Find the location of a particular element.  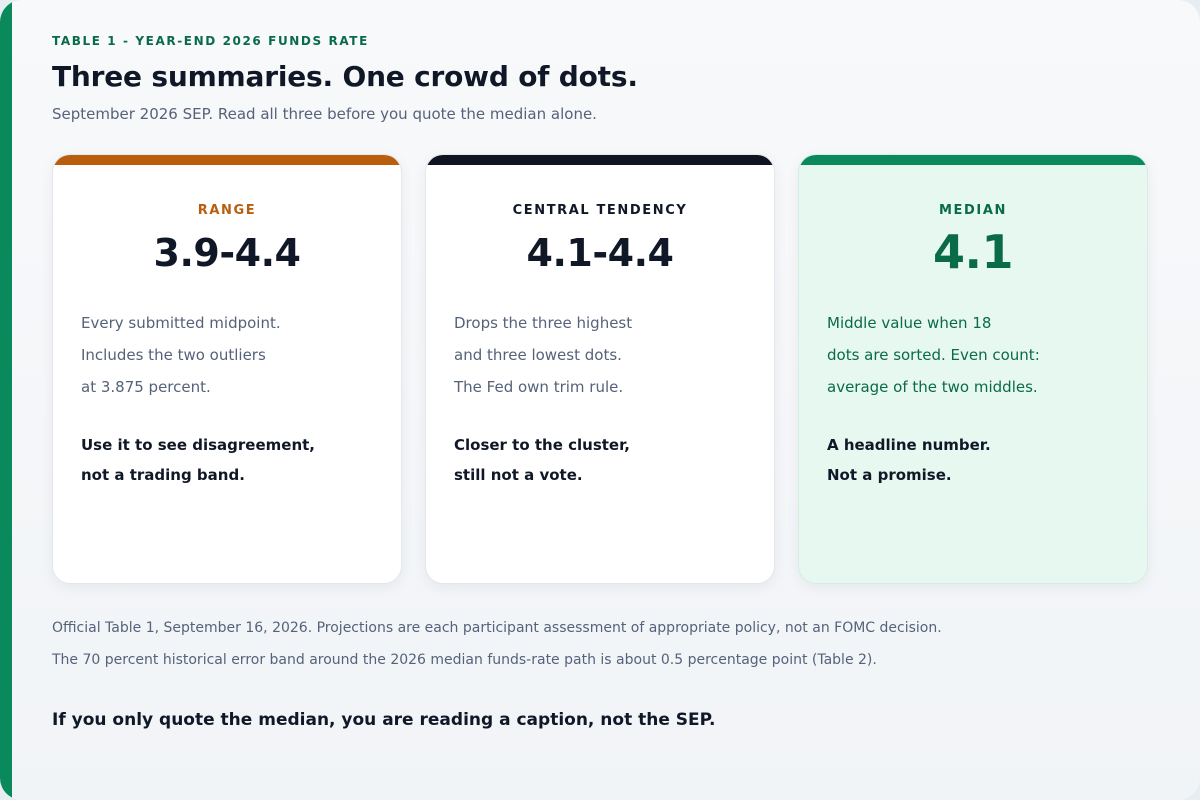

range-desc-line: Every submitted midpoint. is located at coordinates (181, 323).